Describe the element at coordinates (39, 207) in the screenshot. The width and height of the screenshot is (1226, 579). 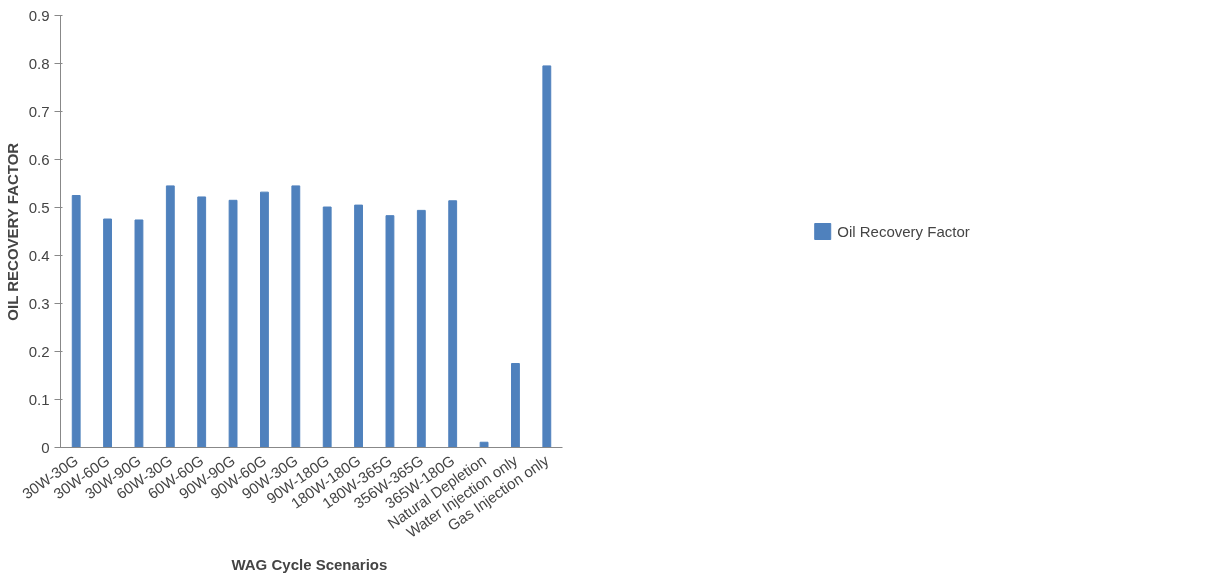
I see `y-tick-label: 0.5` at that location.